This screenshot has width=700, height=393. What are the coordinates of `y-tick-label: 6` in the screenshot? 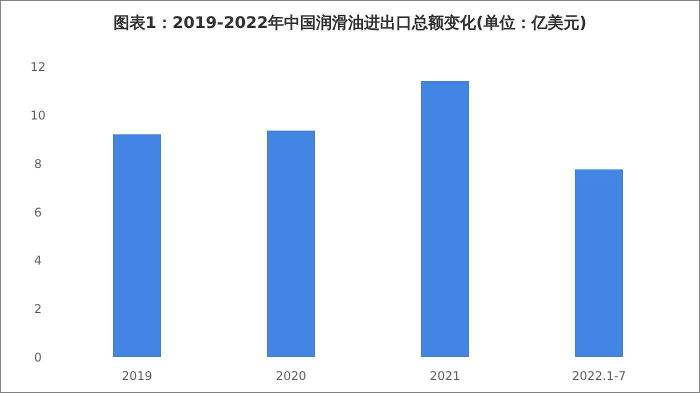 It's located at (38, 212).